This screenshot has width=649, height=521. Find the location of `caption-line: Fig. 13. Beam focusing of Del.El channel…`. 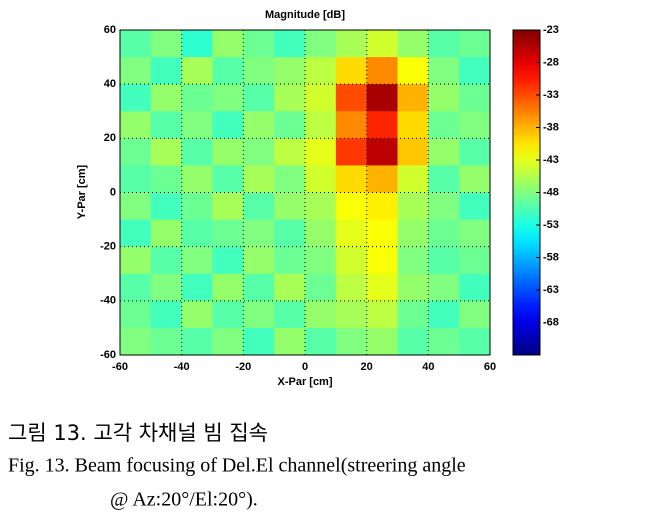

caption-line: Fig. 13. Beam focusing of Del.El channel… is located at coordinates (237, 466).